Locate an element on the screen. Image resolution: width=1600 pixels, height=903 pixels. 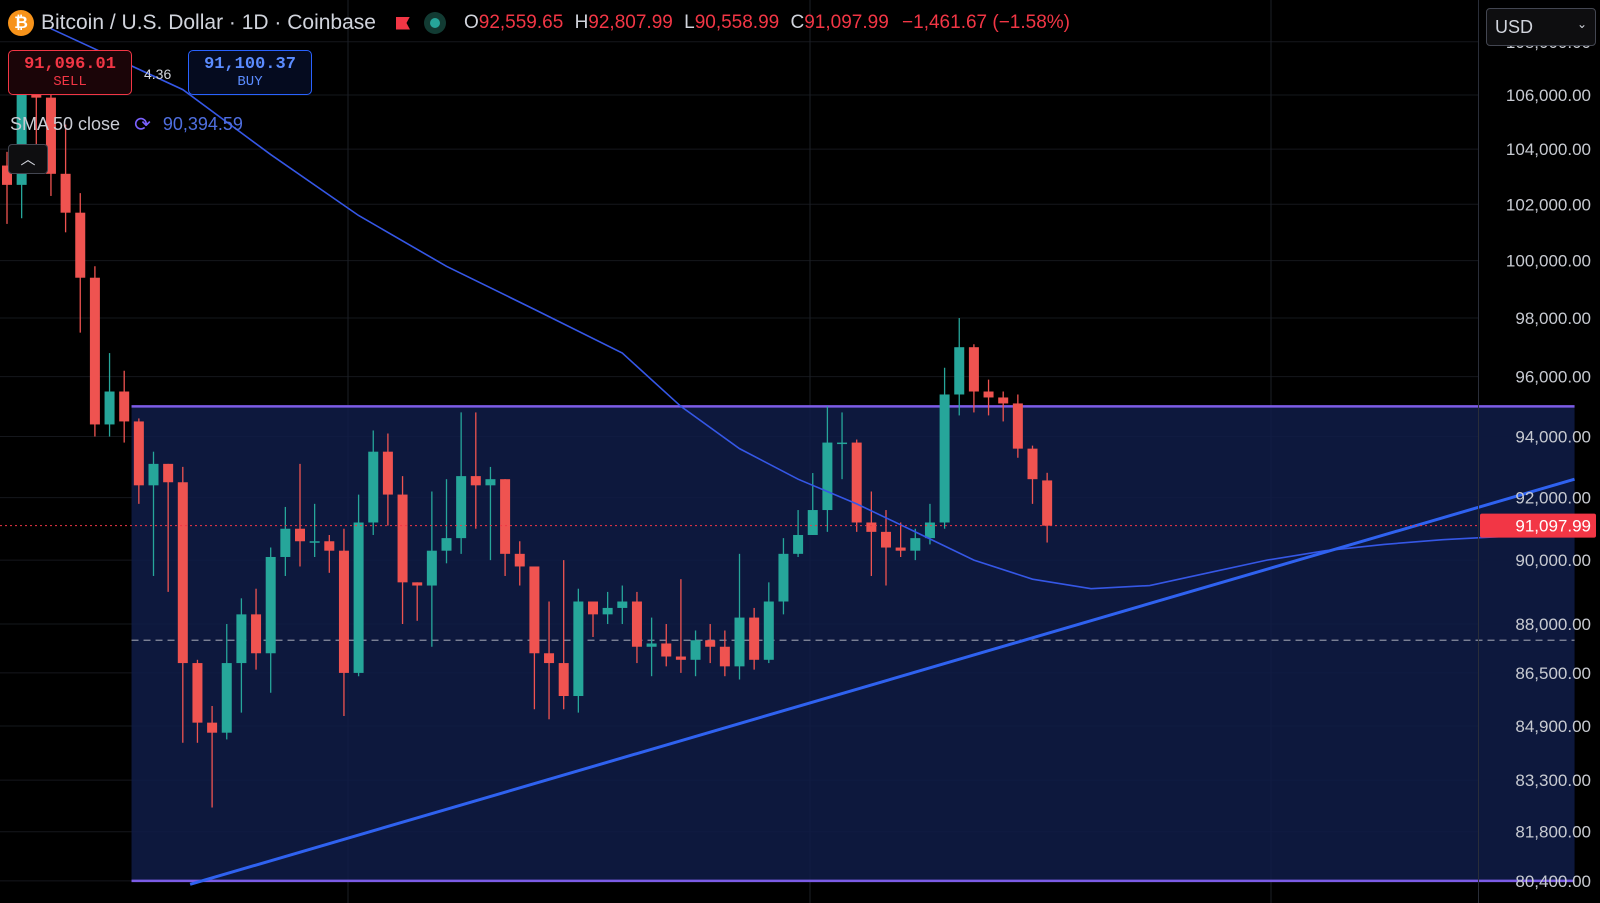
sell-button: 91,096.01 SELL is located at coordinates (70, 72).